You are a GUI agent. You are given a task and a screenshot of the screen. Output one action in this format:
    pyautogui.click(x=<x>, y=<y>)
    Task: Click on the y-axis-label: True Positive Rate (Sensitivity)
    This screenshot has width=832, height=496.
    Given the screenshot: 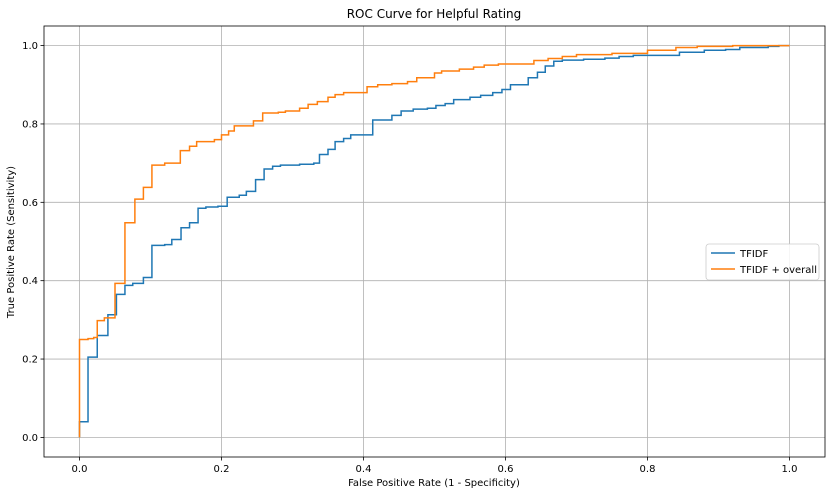 What is the action you would take?
    pyautogui.click(x=11, y=242)
    